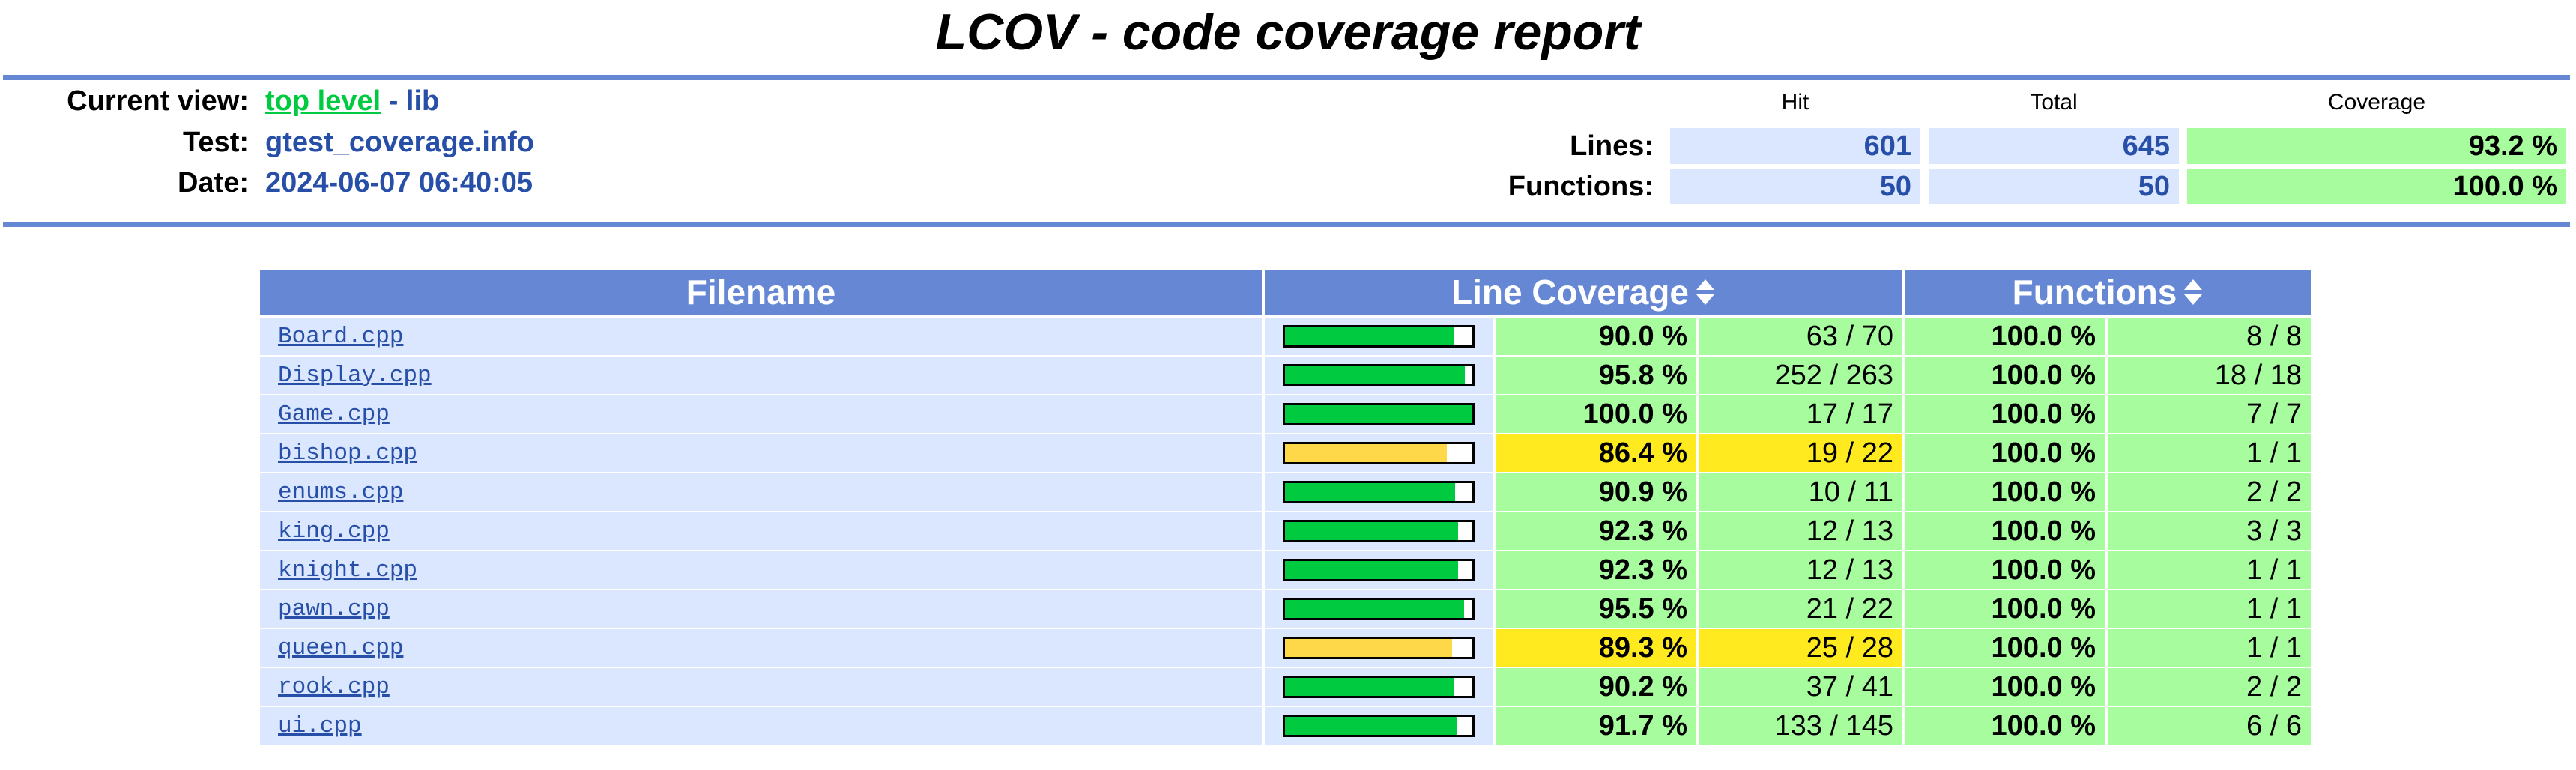  Describe the element at coordinates (323, 101) in the screenshot. I see `top-level-link: top level` at that location.